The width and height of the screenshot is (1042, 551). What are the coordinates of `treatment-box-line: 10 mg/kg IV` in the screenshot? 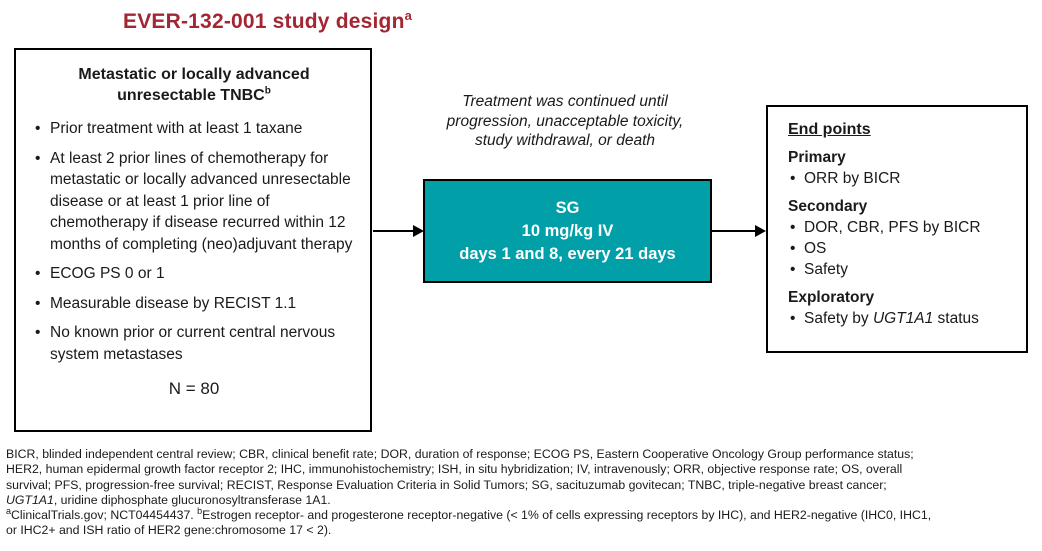 It's located at (567, 230).